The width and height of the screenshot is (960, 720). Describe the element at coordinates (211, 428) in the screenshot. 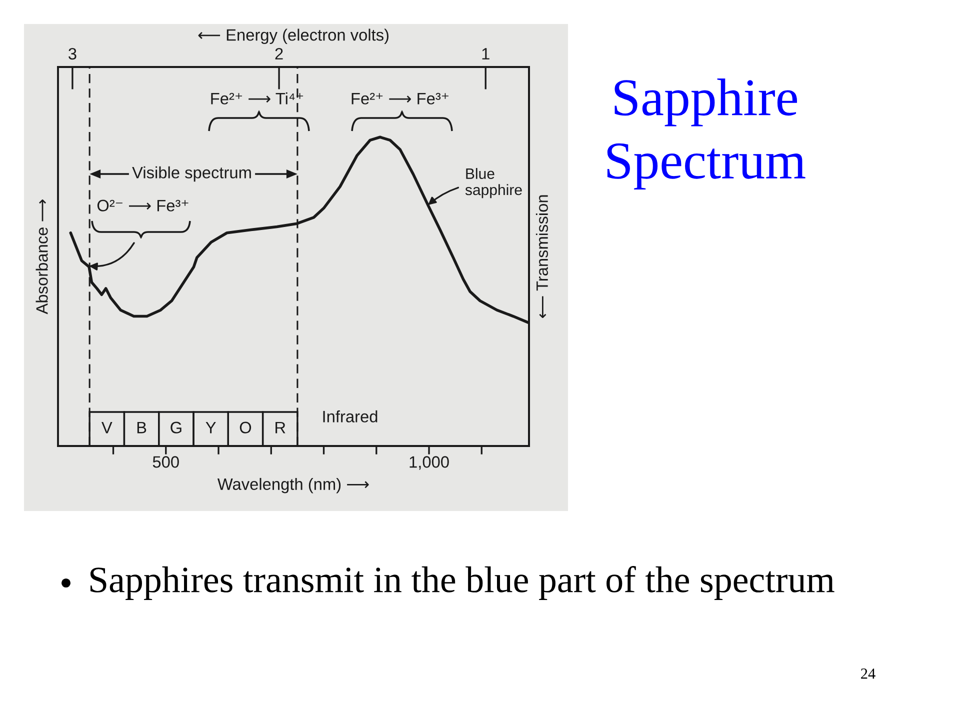

I see `annotation: Y` at that location.